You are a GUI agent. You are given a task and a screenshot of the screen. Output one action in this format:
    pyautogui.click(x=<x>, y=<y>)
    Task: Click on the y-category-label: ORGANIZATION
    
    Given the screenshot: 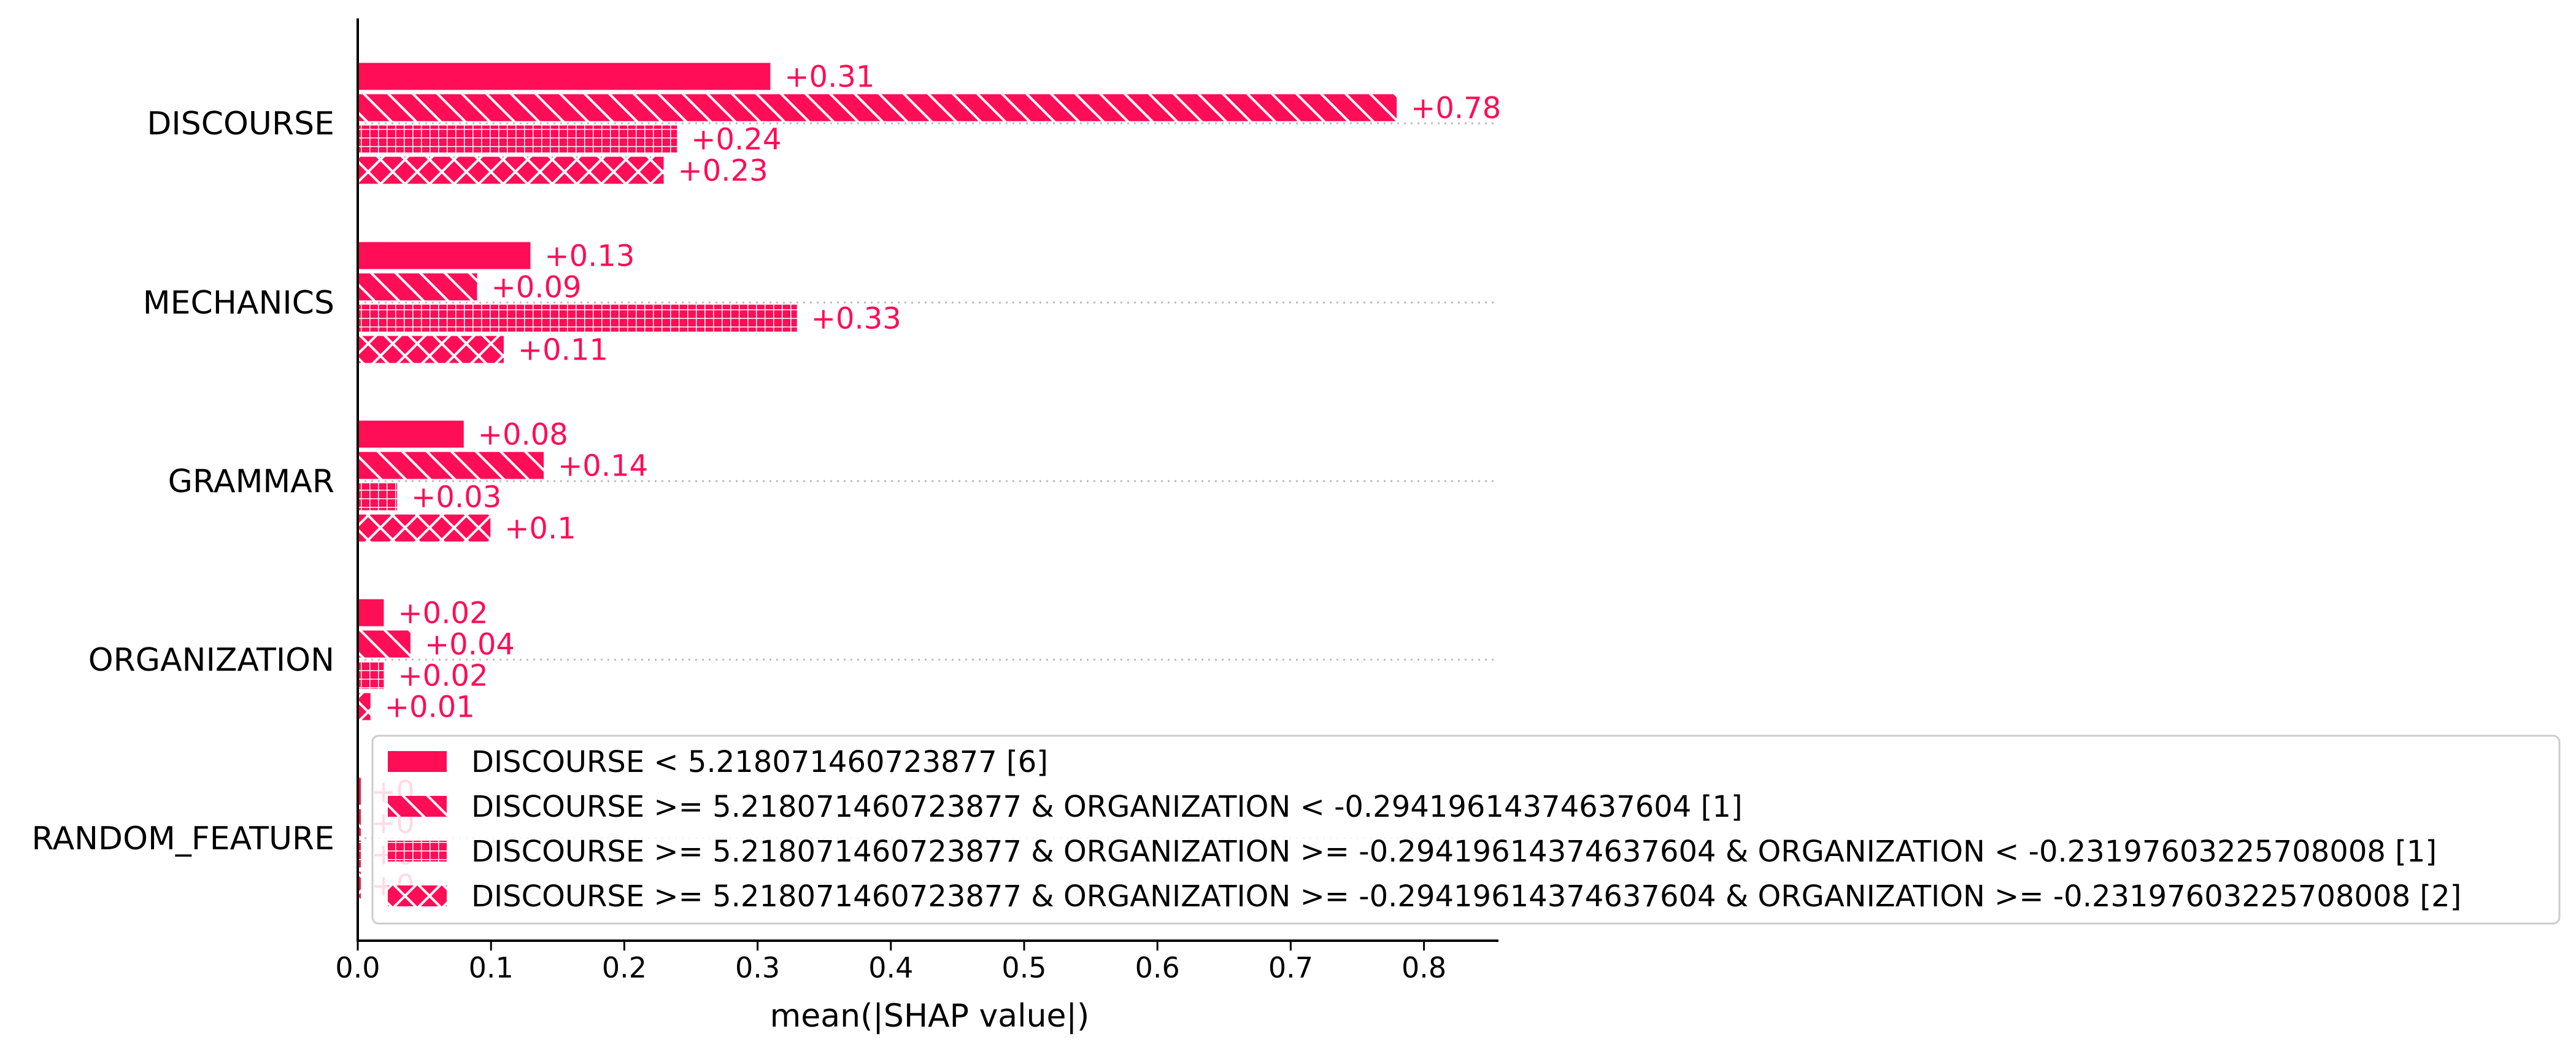 What is the action you would take?
    pyautogui.click(x=211, y=660)
    